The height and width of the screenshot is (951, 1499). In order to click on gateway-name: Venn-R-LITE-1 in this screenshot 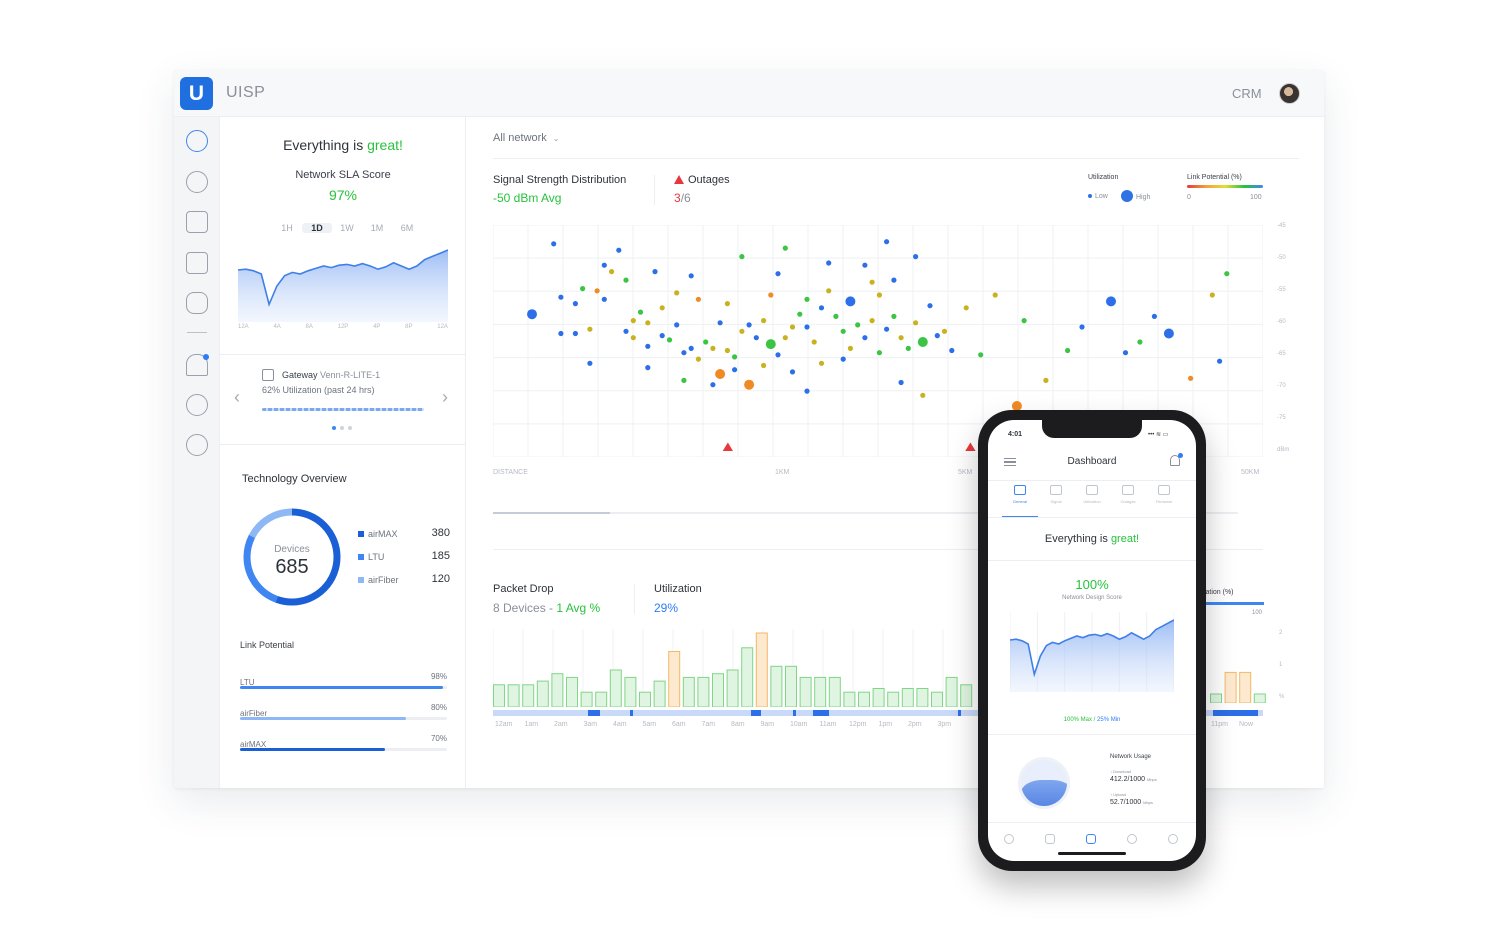, I will do `click(350, 375)`.